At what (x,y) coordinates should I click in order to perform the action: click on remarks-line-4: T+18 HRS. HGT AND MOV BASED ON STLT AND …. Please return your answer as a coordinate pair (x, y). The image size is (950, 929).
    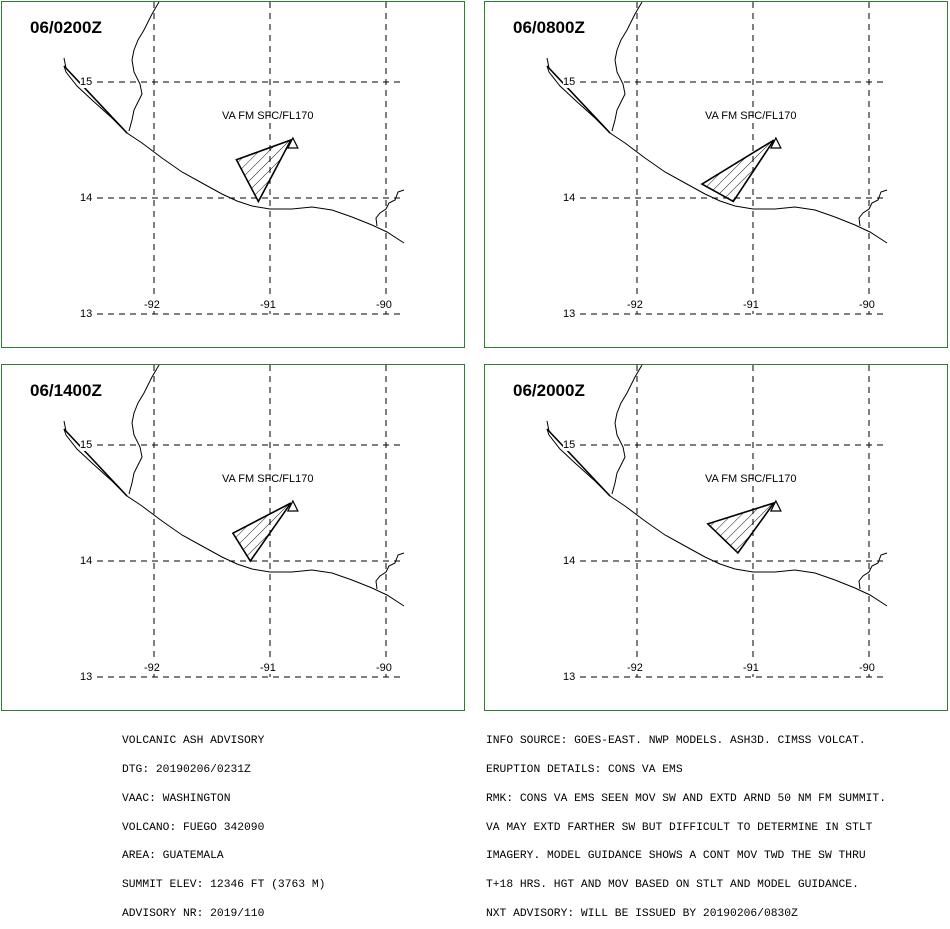
    Looking at the image, I should click on (672, 885).